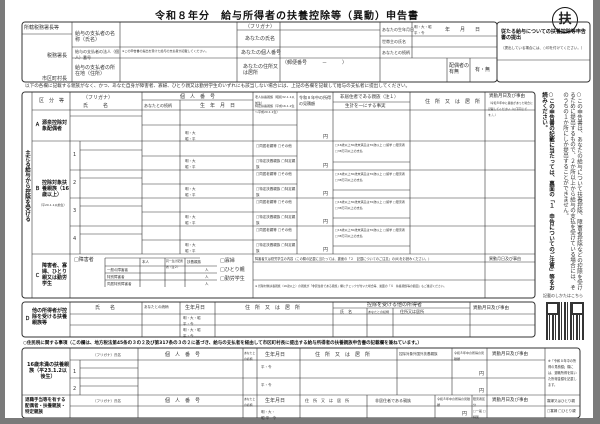  Describe the element at coordinates (50, 317) in the screenshot. I see `section-d-label: 他の所得者が控除を受ける扶養親族等` at that location.